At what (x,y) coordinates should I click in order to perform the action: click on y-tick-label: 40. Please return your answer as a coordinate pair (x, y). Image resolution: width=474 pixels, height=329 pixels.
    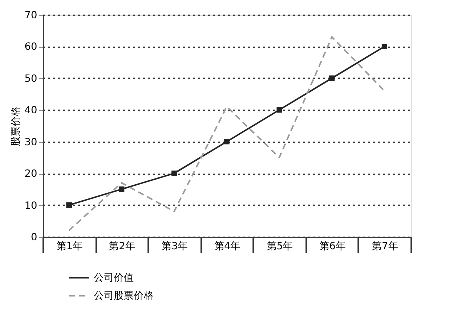
    Looking at the image, I should click on (31, 111).